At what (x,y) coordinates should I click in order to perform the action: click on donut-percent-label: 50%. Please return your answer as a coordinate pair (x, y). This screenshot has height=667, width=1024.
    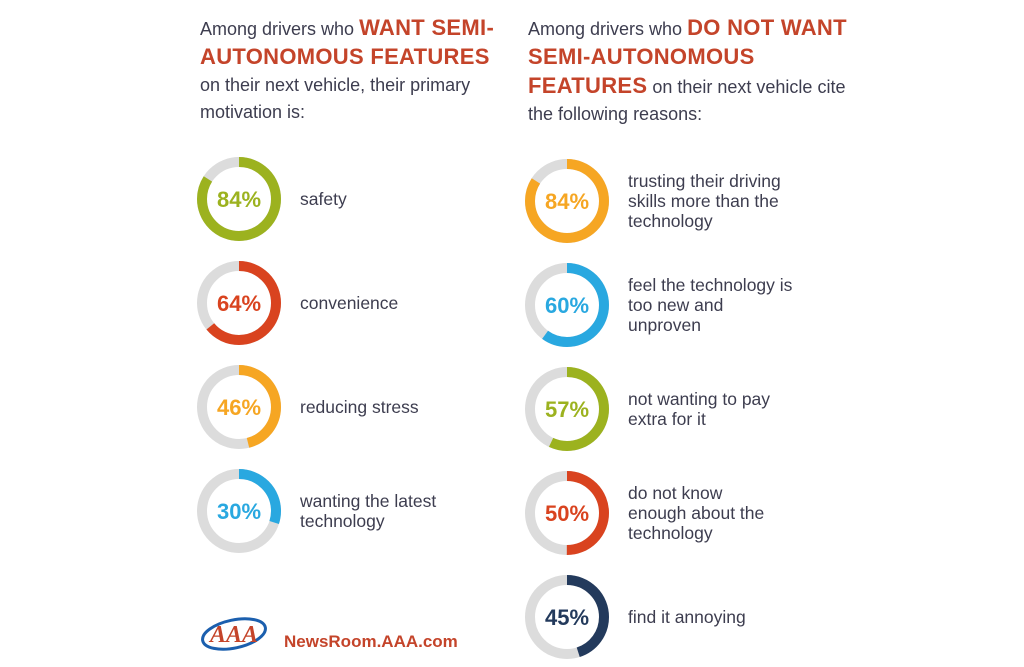
    Looking at the image, I should click on (567, 513).